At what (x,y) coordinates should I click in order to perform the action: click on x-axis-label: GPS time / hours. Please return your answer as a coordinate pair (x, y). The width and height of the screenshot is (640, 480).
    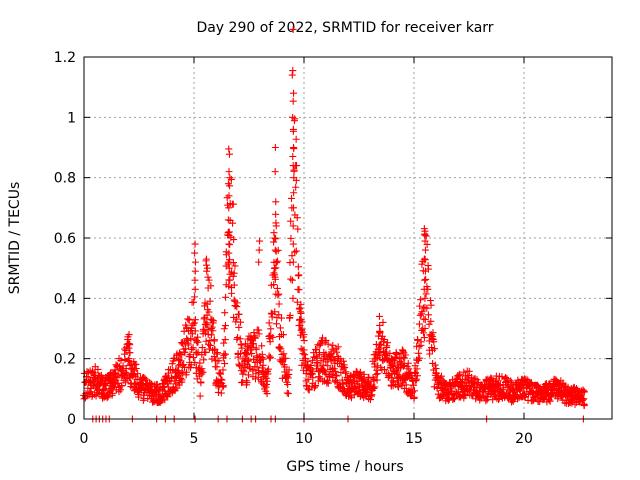
    Looking at the image, I should click on (344, 467).